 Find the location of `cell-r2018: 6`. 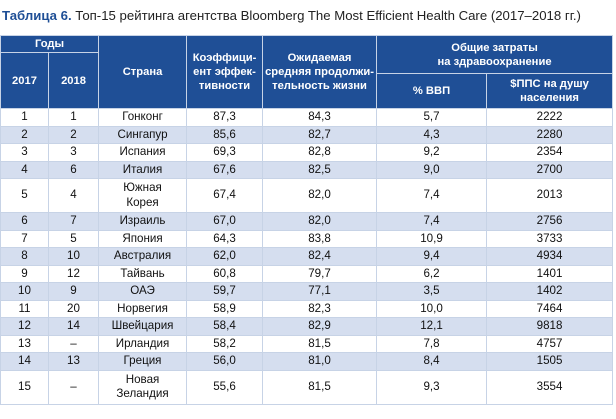

cell-r2018: 6 is located at coordinates (73, 169).